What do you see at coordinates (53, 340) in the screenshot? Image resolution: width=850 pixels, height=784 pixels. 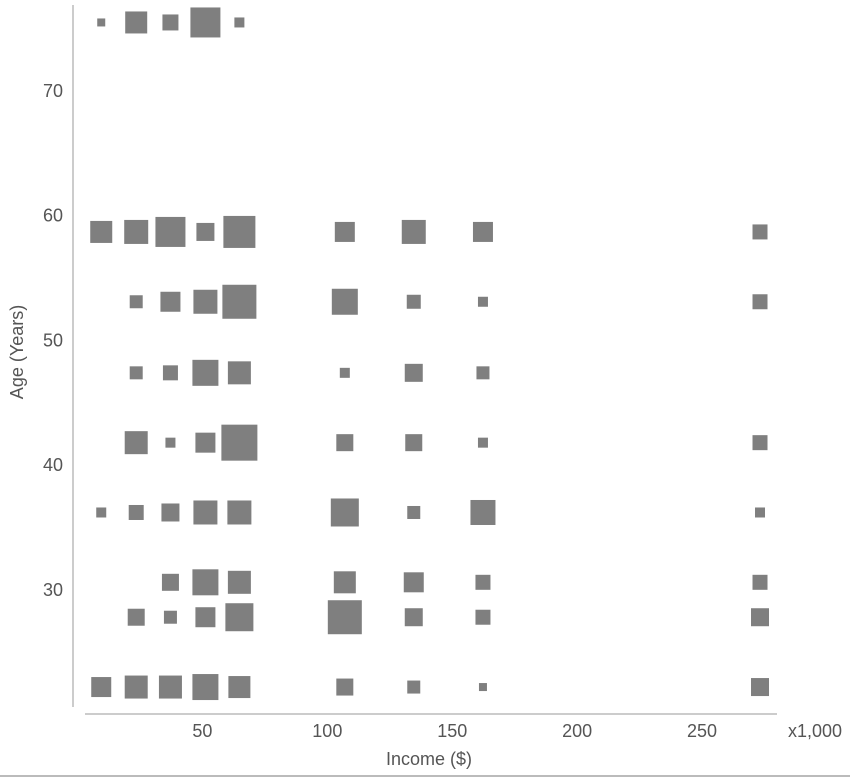 I see `y-tick-label: 50` at bounding box center [53, 340].